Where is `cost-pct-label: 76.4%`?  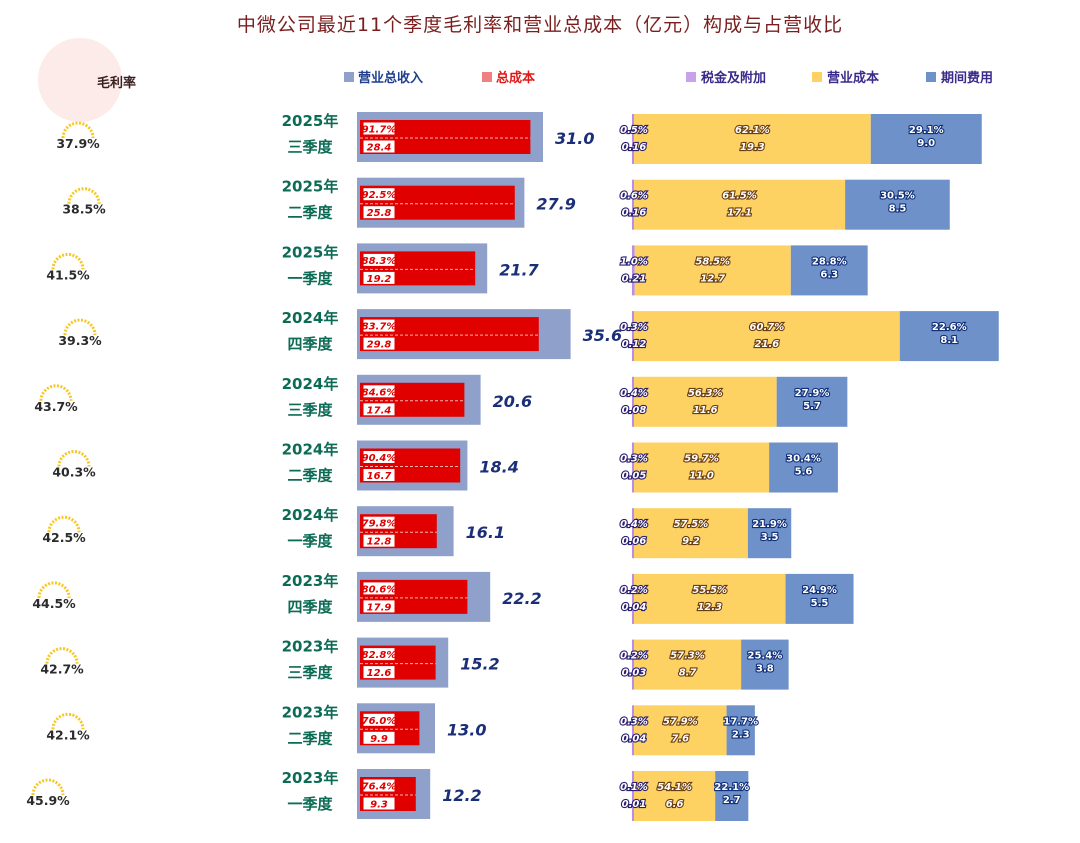 cost-pct-label: 76.4% is located at coordinates (379, 787).